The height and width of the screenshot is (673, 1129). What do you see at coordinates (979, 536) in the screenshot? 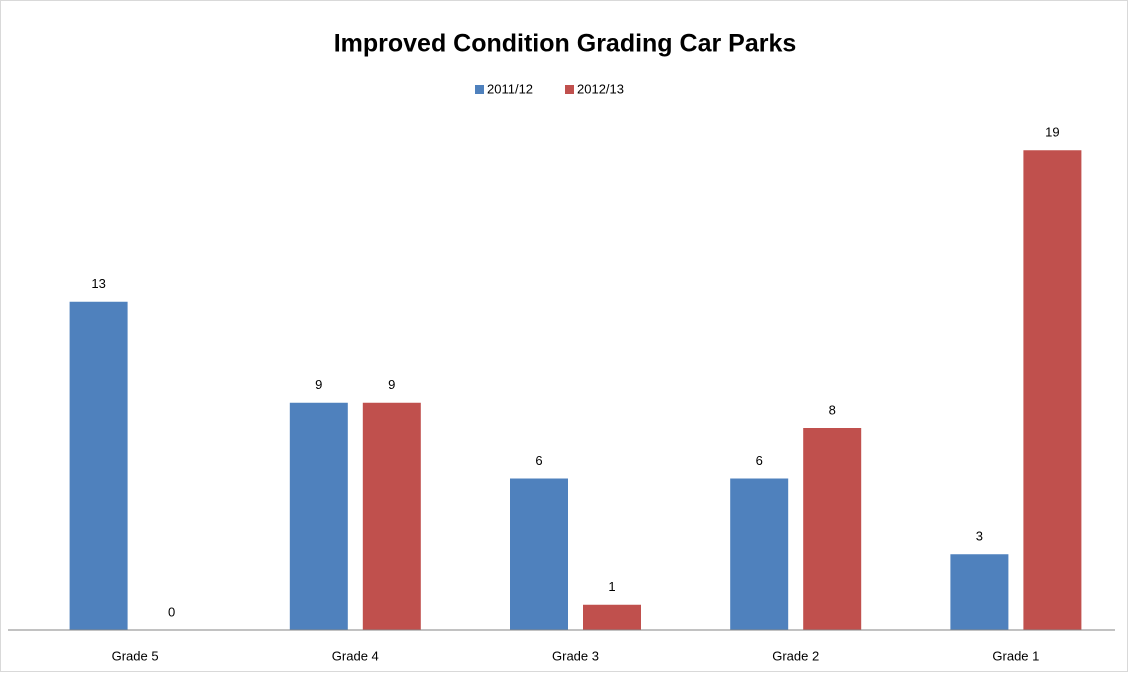
I see `data-label: 3` at bounding box center [979, 536].